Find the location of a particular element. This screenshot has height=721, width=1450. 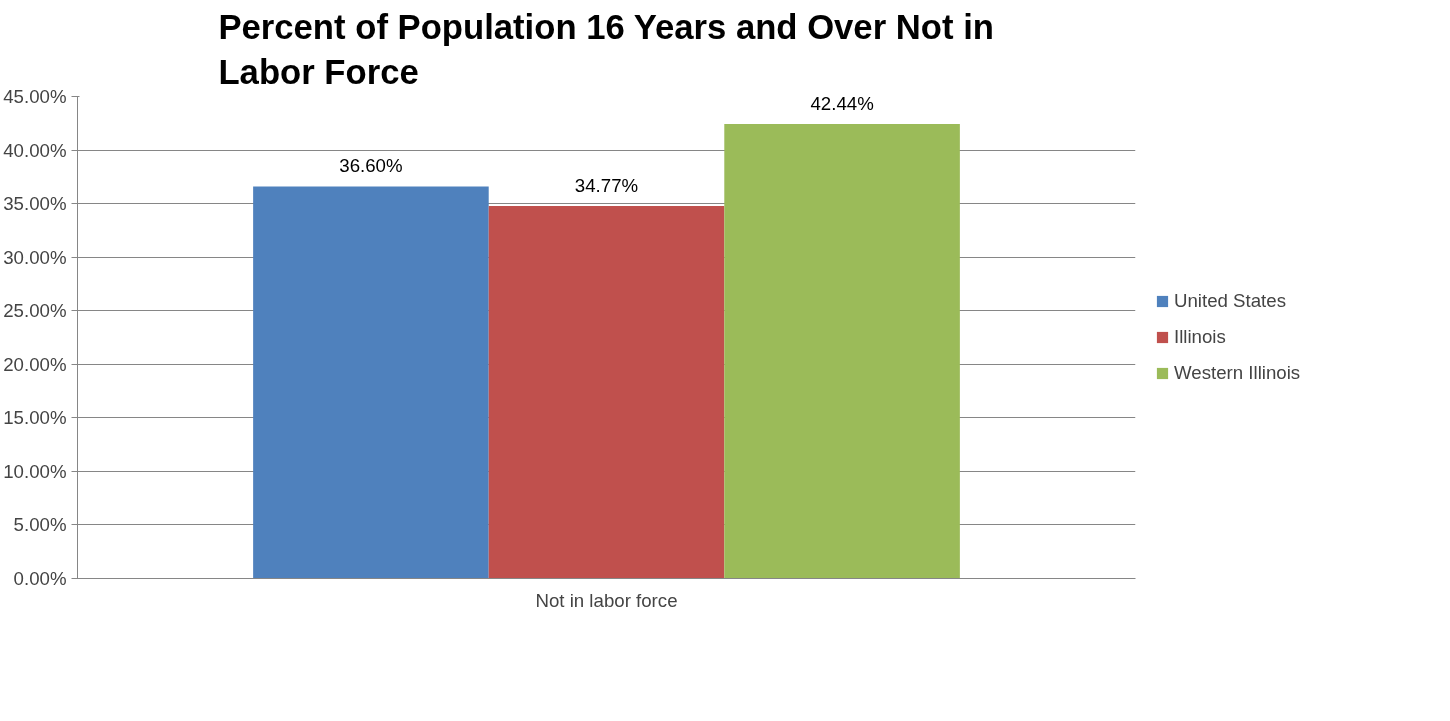

y-tick-label: 20.00% is located at coordinates (35, 364).